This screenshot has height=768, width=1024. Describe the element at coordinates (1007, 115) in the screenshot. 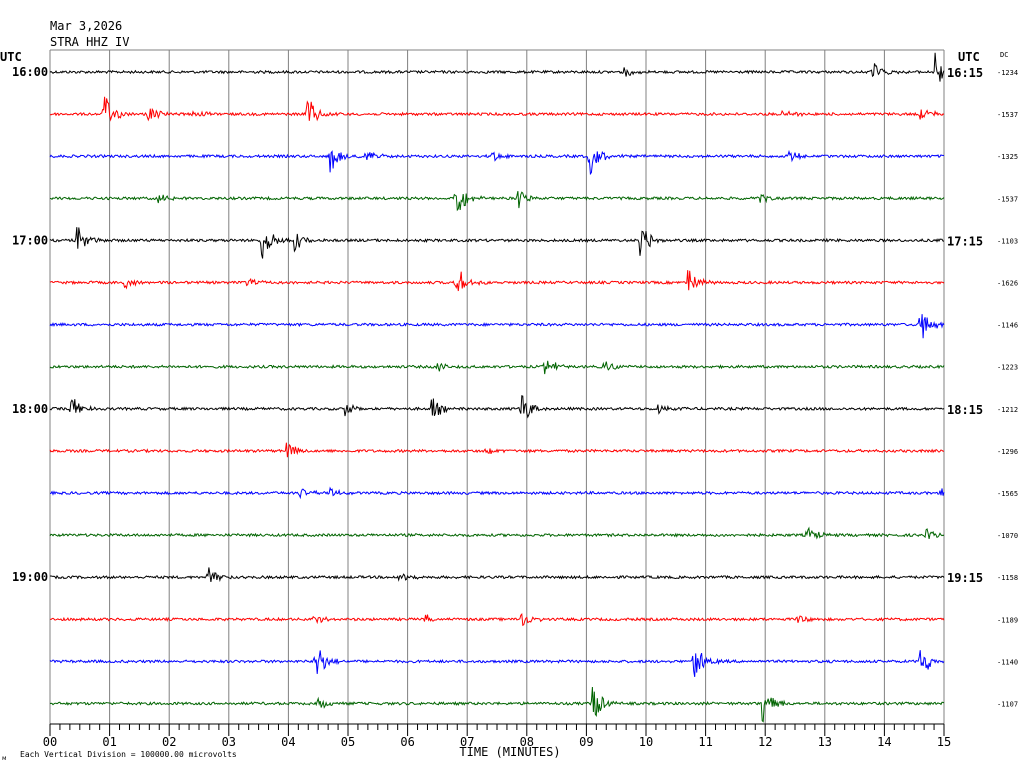

I see `dc-value-1: -1537` at that location.